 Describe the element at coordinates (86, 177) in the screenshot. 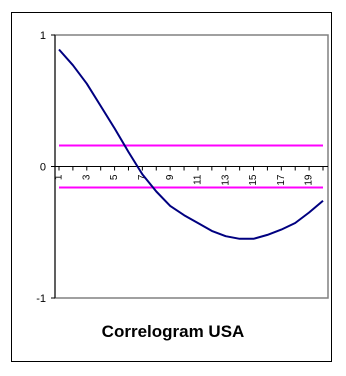

I see `x-tick-label: 3` at that location.